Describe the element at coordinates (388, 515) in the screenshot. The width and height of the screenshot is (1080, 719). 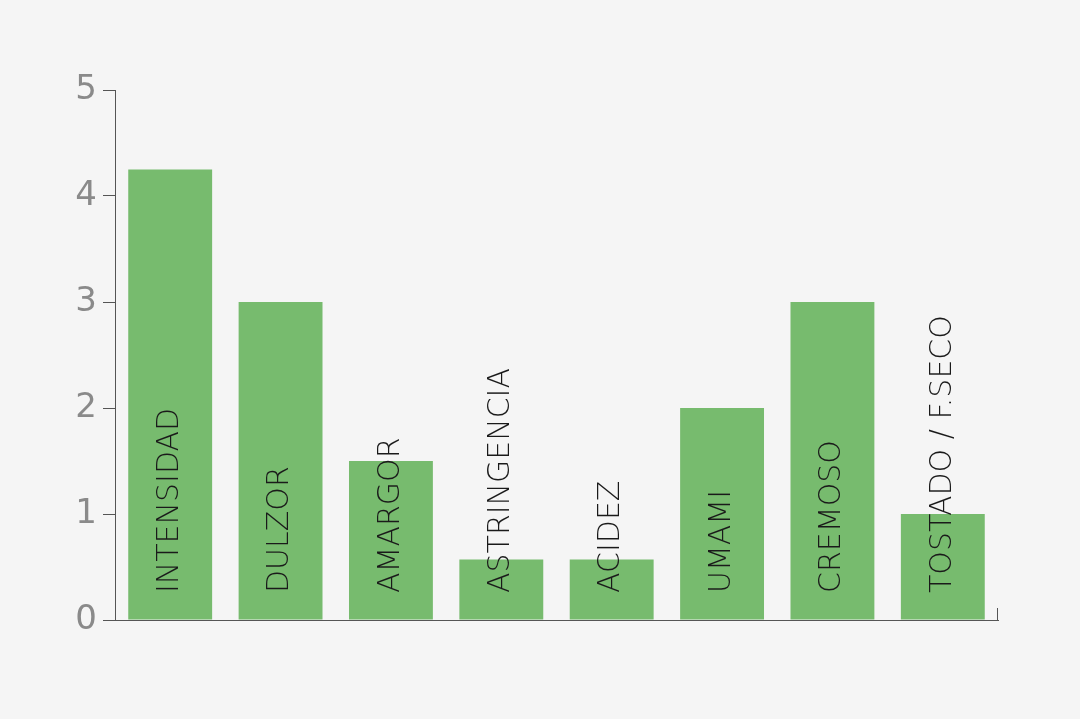
I see `x-tick-label: AMARGOR` at that location.